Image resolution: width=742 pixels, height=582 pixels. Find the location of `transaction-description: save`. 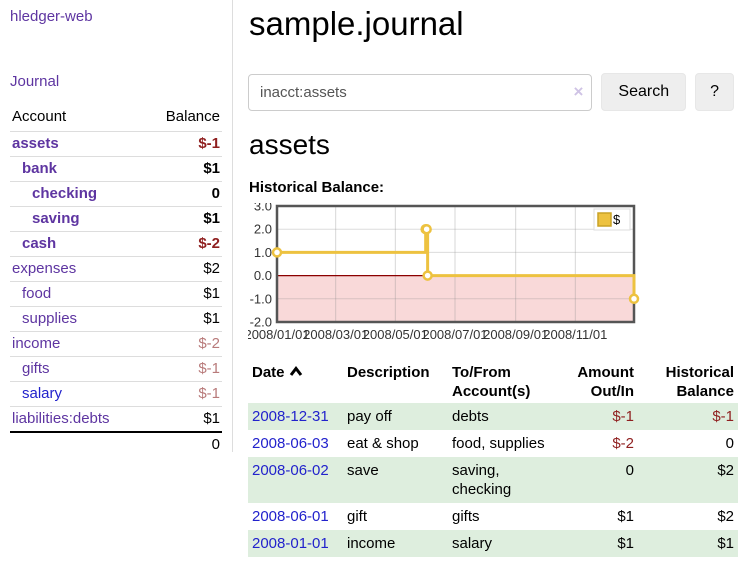

transaction-description: save is located at coordinates (395, 480).